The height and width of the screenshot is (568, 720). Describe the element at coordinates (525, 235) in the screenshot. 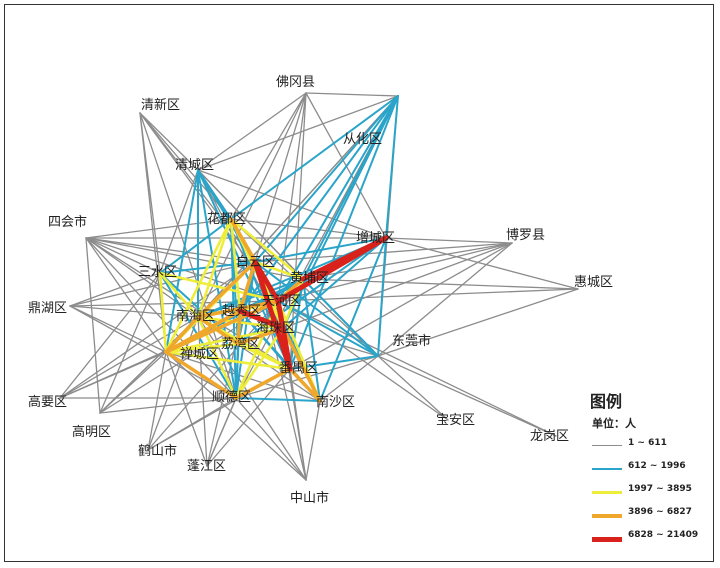

I see `place-label-boluo: 博罗县` at that location.